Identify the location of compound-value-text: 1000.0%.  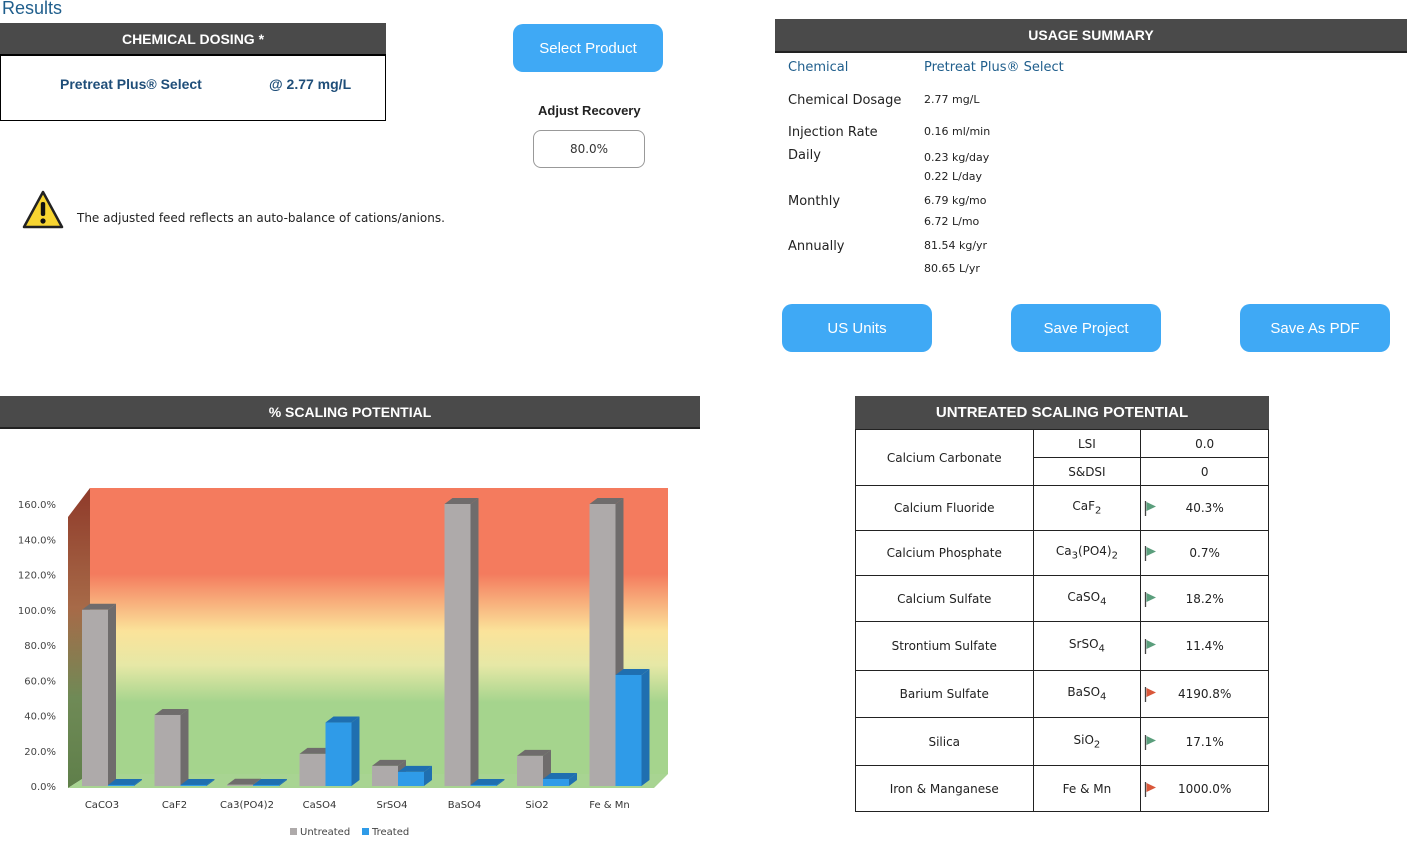
(1204, 788).